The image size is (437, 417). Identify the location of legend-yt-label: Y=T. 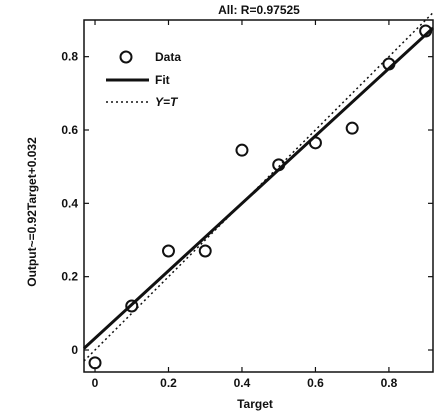
(167, 102).